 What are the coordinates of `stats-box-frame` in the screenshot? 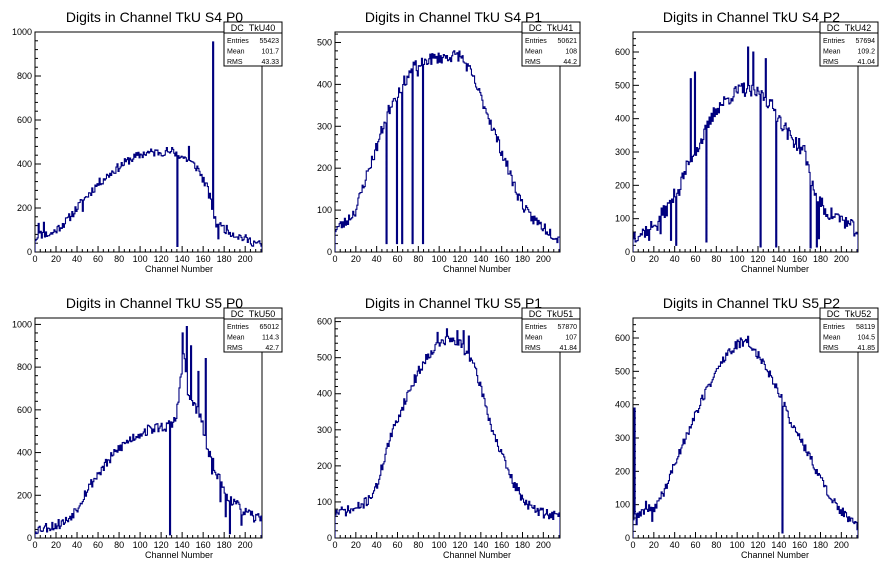 It's located at (849, 330).